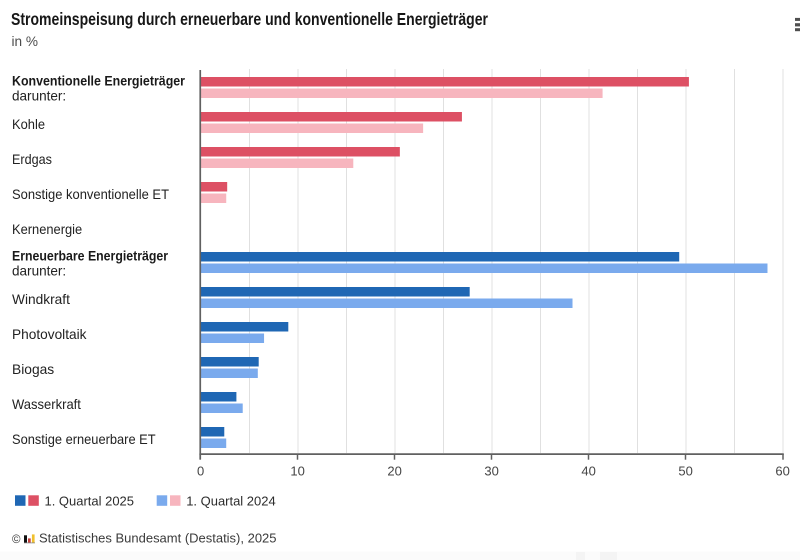  I want to click on svg-text: 0, so click(200, 471).